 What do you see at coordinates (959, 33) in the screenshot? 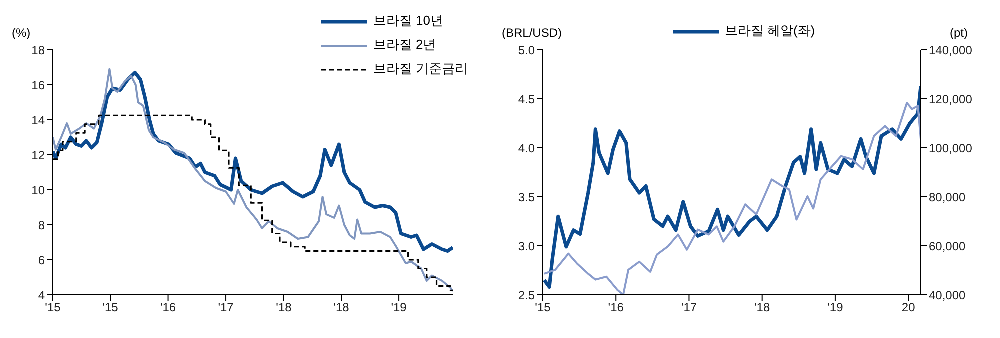
I see `y2-axis-title: (pt)` at bounding box center [959, 33].